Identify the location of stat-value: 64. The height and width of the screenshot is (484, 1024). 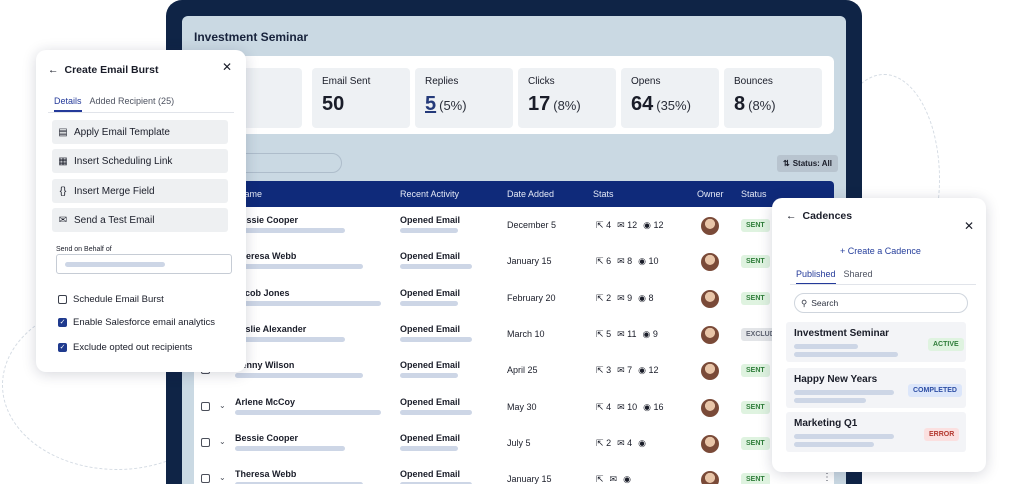
(642, 104).